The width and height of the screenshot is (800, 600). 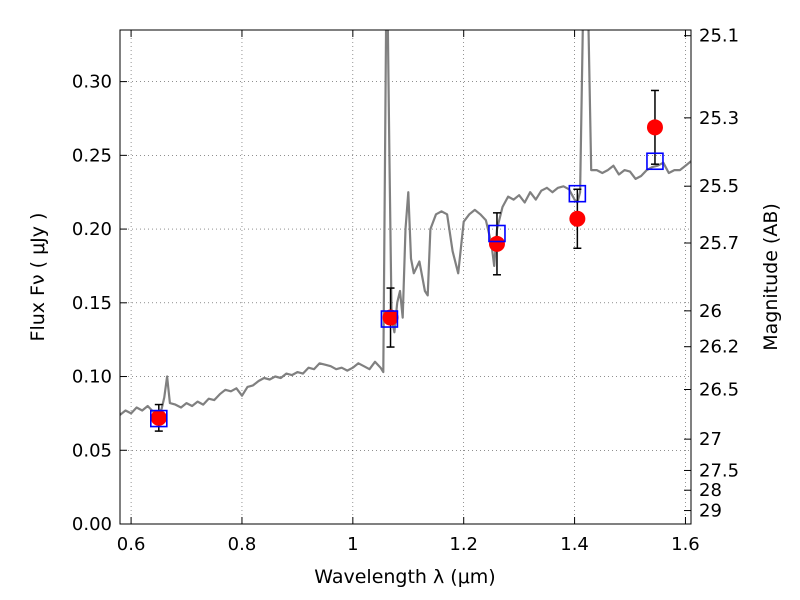 I want to click on y-tick-label: 0.15, so click(x=92, y=303).